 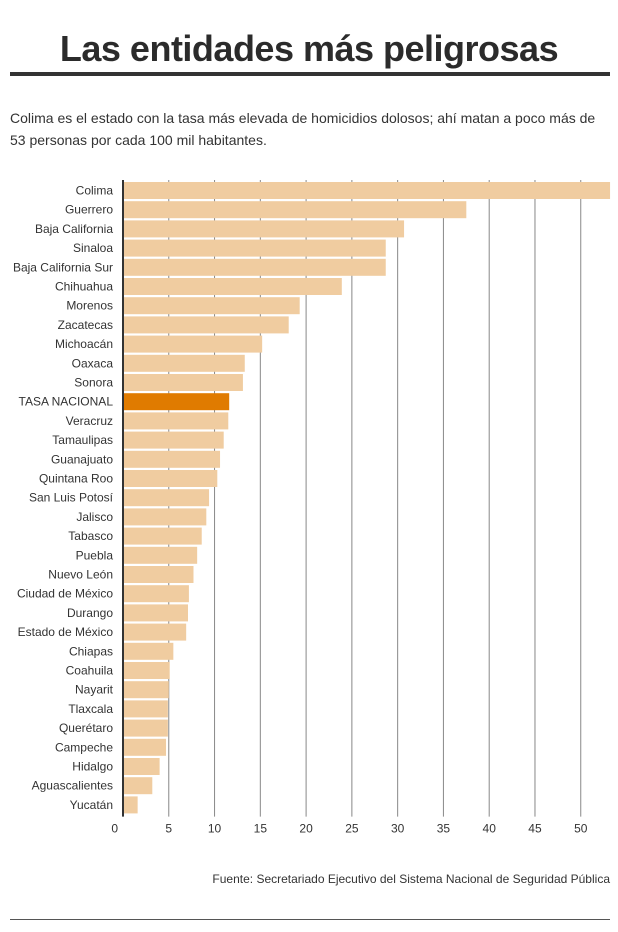 What do you see at coordinates (309, 48) in the screenshot?
I see `chart-title: Las entidades más peligrosas` at bounding box center [309, 48].